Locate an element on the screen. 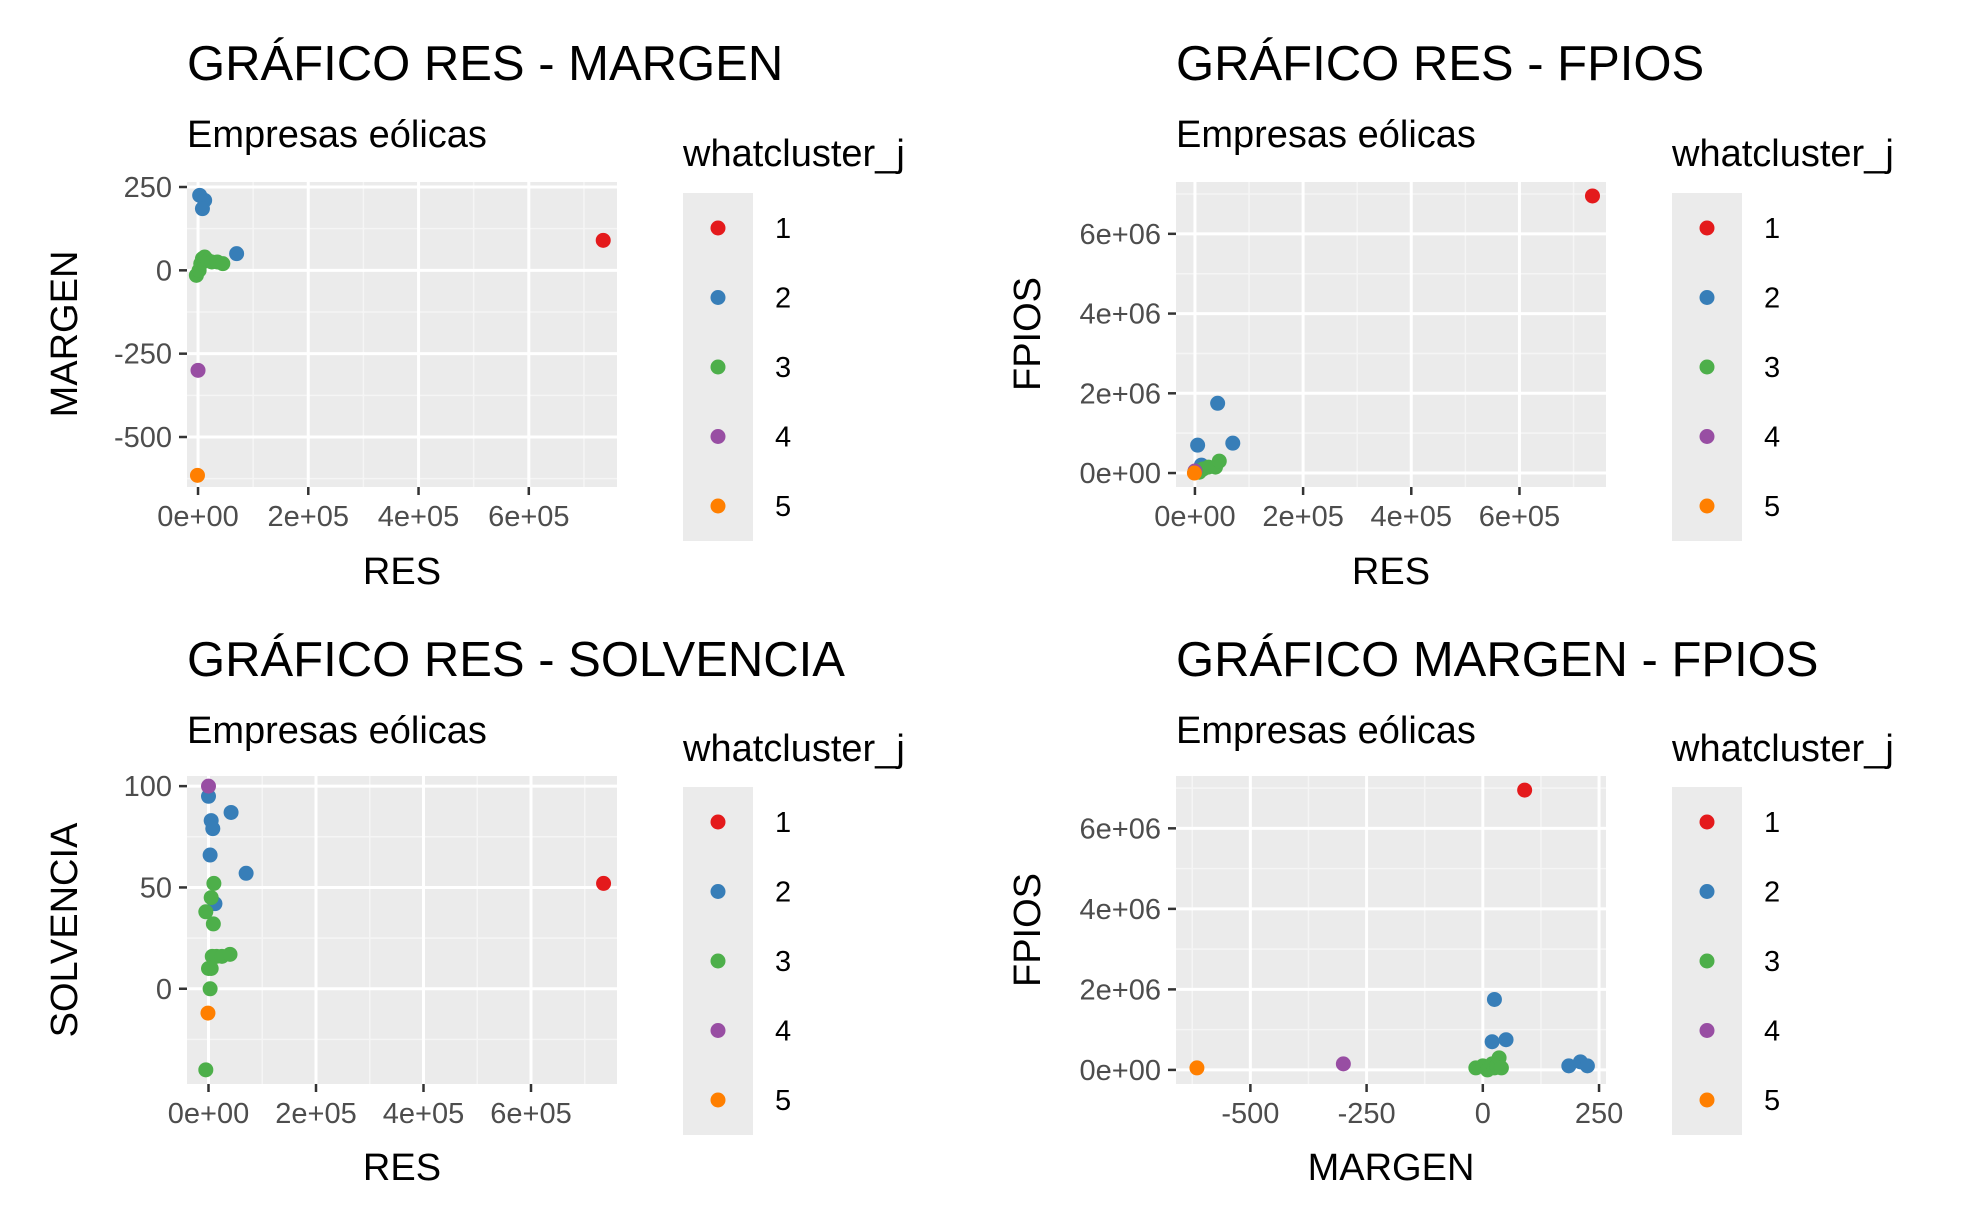 The image size is (1983, 1225). chart-title: GRÁFICO RES - FPIOS is located at coordinates (1440, 64).